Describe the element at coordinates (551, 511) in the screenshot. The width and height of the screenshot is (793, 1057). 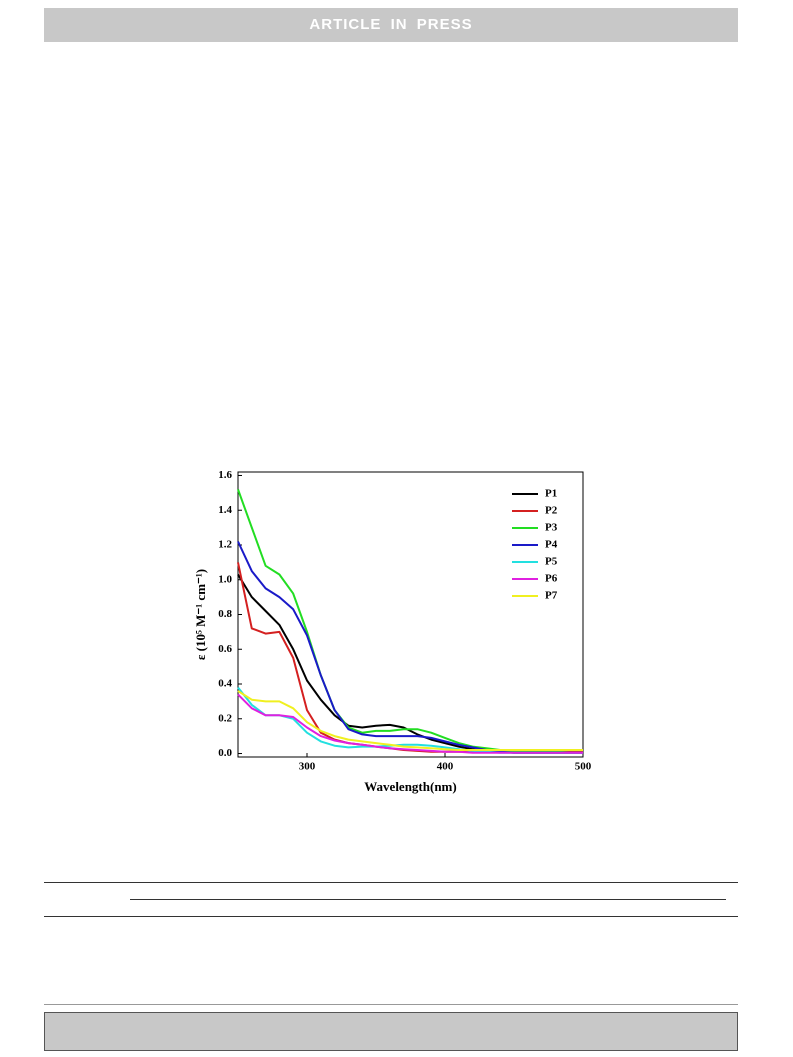
I see `legend-label: P2` at that location.